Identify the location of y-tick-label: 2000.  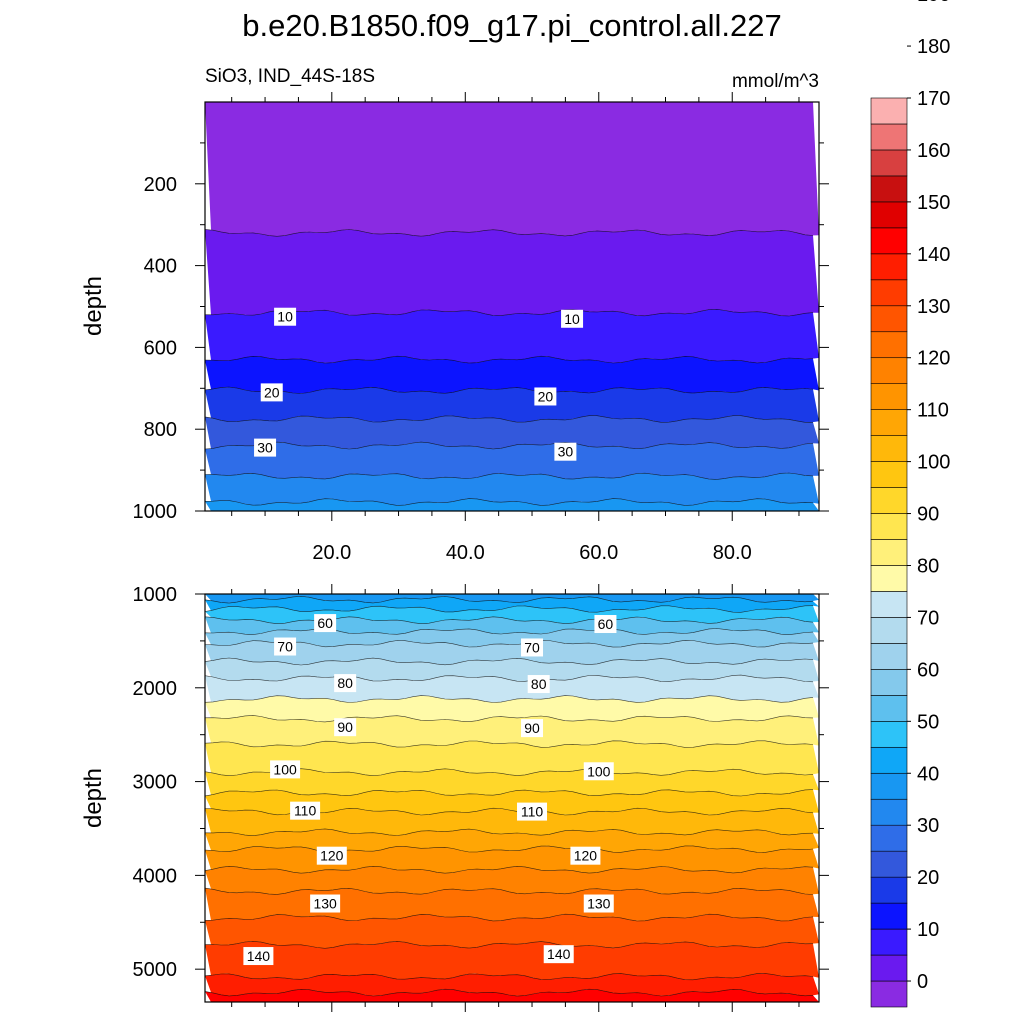
(155, 689).